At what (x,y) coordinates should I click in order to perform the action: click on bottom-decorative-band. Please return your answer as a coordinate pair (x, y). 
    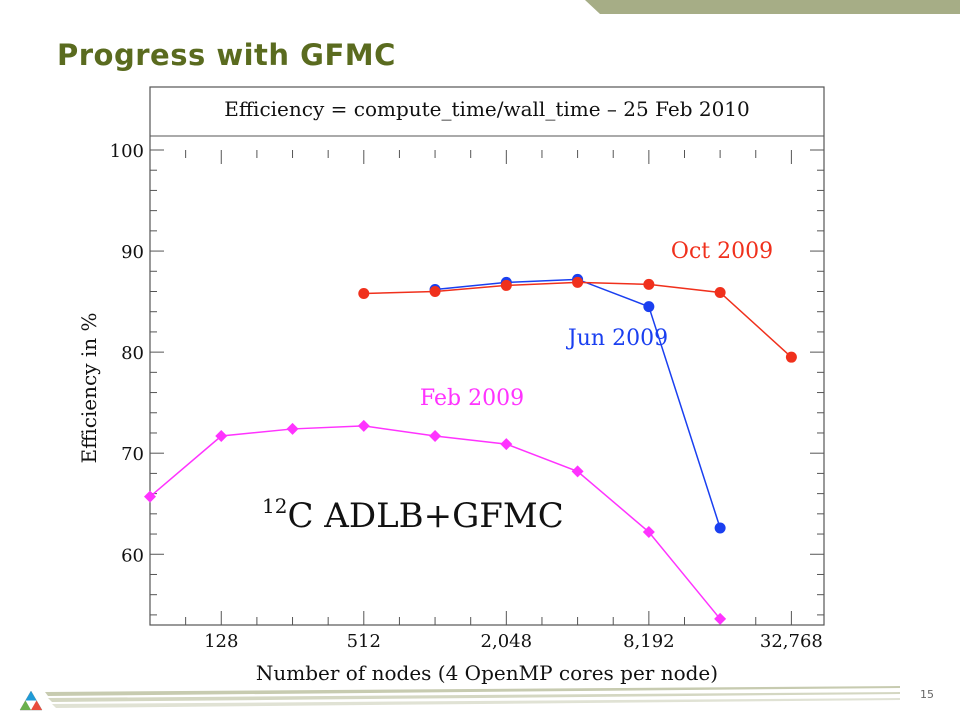
    Looking at the image, I should click on (472, 697).